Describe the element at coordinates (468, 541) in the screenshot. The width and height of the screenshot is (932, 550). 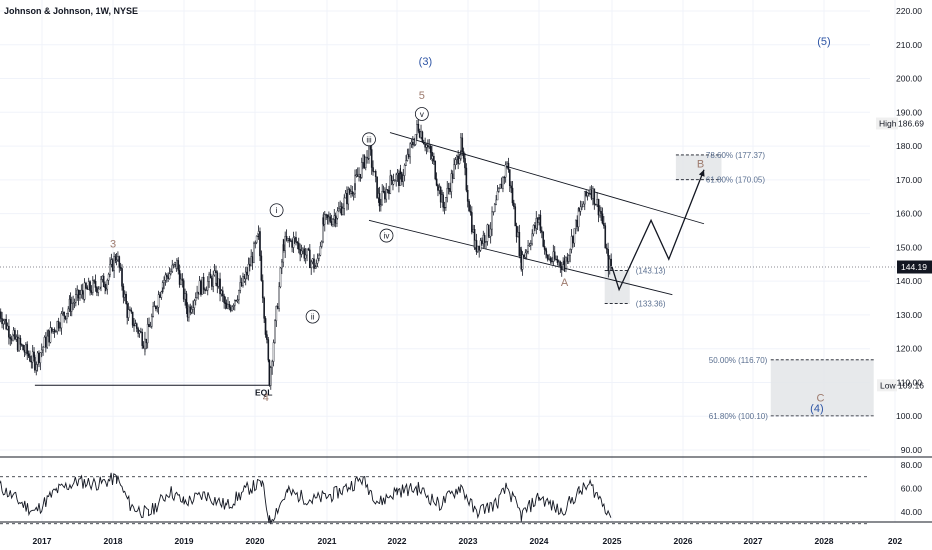
I see `x-tick-2023: 2023` at that location.